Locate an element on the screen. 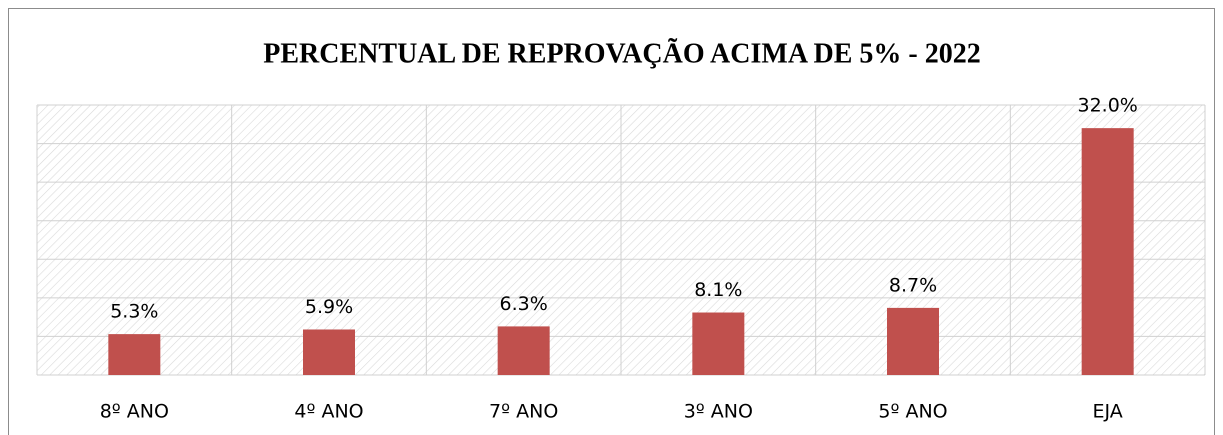 The height and width of the screenshot is (435, 1223). data-label: 6.3% is located at coordinates (524, 304).